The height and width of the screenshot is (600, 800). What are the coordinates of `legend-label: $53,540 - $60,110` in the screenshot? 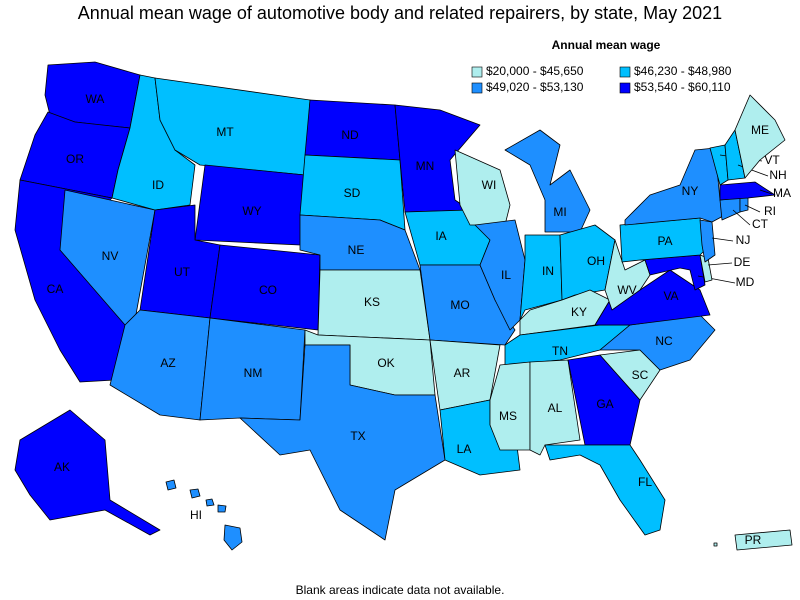 It's located at (682, 87).